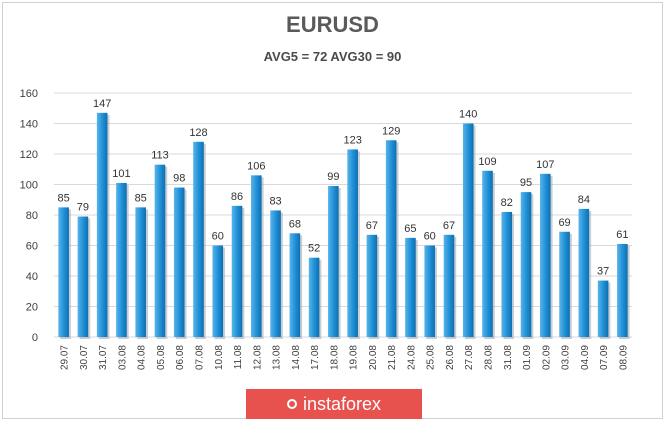 The image size is (665, 421). I want to click on data-label: 69, so click(564, 223).